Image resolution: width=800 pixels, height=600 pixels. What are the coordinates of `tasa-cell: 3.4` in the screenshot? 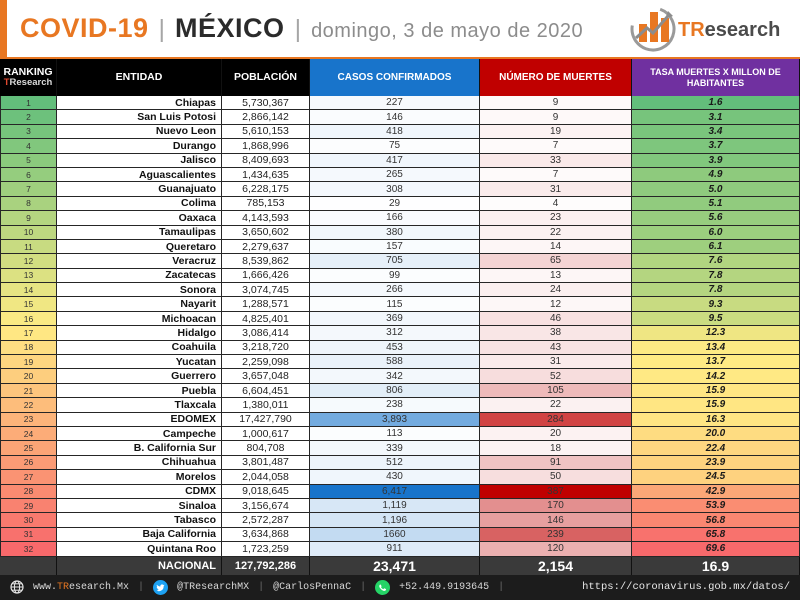 It's located at (716, 132).